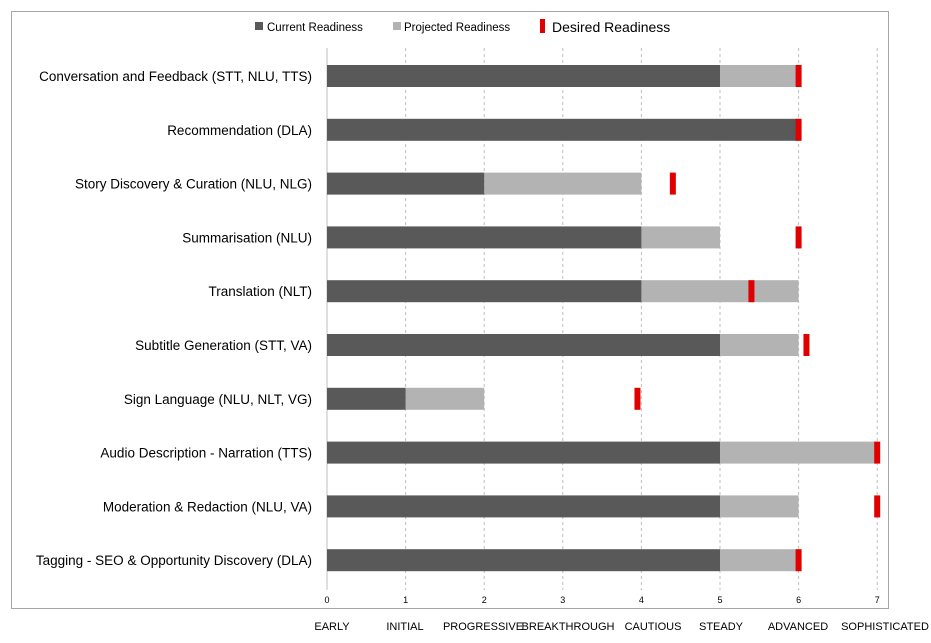  Describe the element at coordinates (611, 27) in the screenshot. I see `legend-label-desired: Desired Readiness` at that location.